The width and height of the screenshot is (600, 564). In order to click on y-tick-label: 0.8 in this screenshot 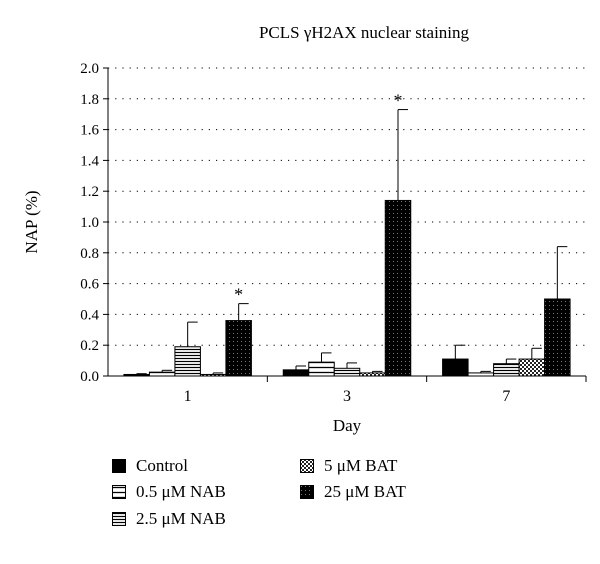, I will do `click(89, 254)`.